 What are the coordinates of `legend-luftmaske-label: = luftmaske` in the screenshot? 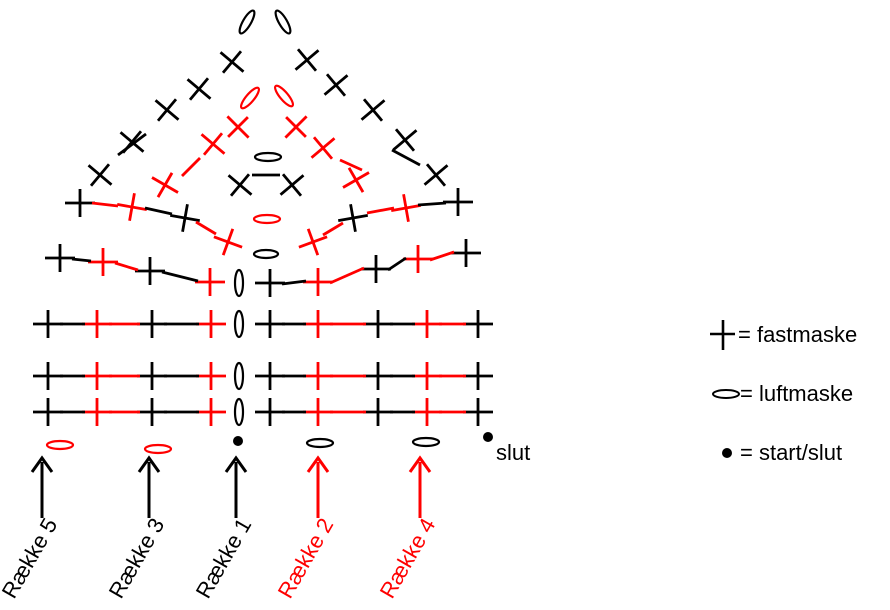 It's located at (796, 393).